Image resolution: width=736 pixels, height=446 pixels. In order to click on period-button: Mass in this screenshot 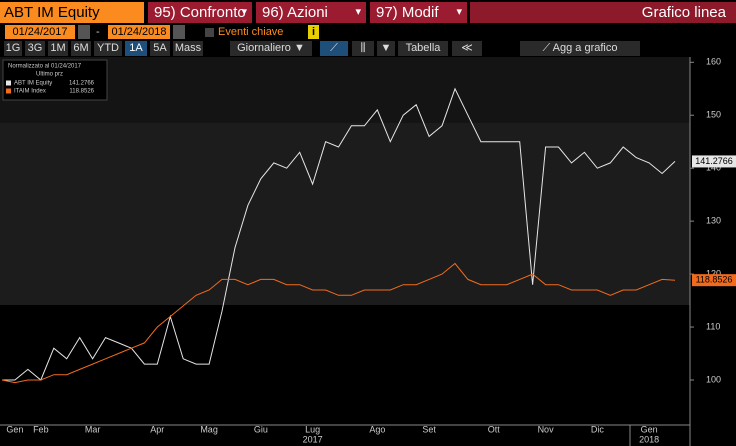, I will do `click(188, 48)`.